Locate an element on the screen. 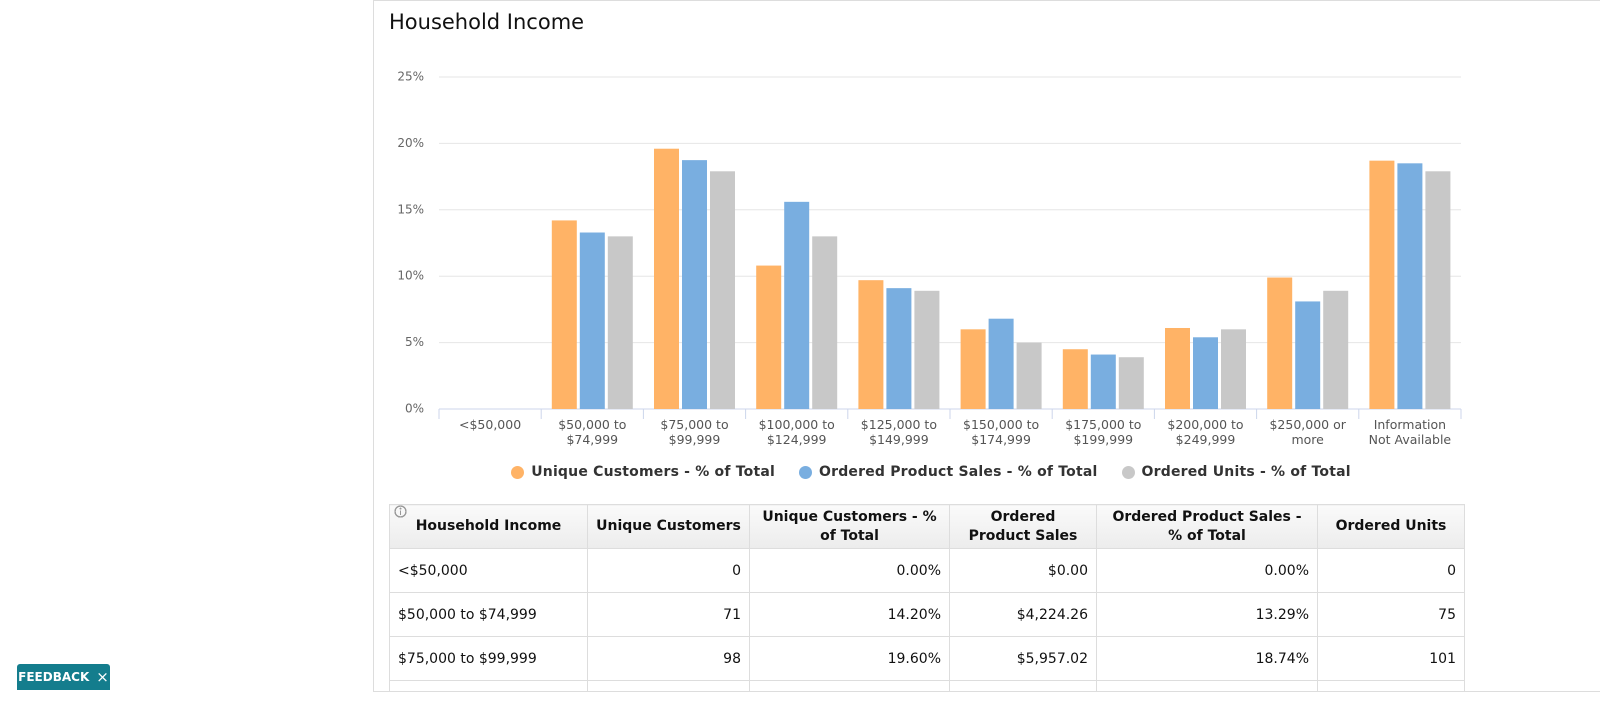 The image size is (1600, 704). column-header-text: Unique Customers is located at coordinates (668, 526).